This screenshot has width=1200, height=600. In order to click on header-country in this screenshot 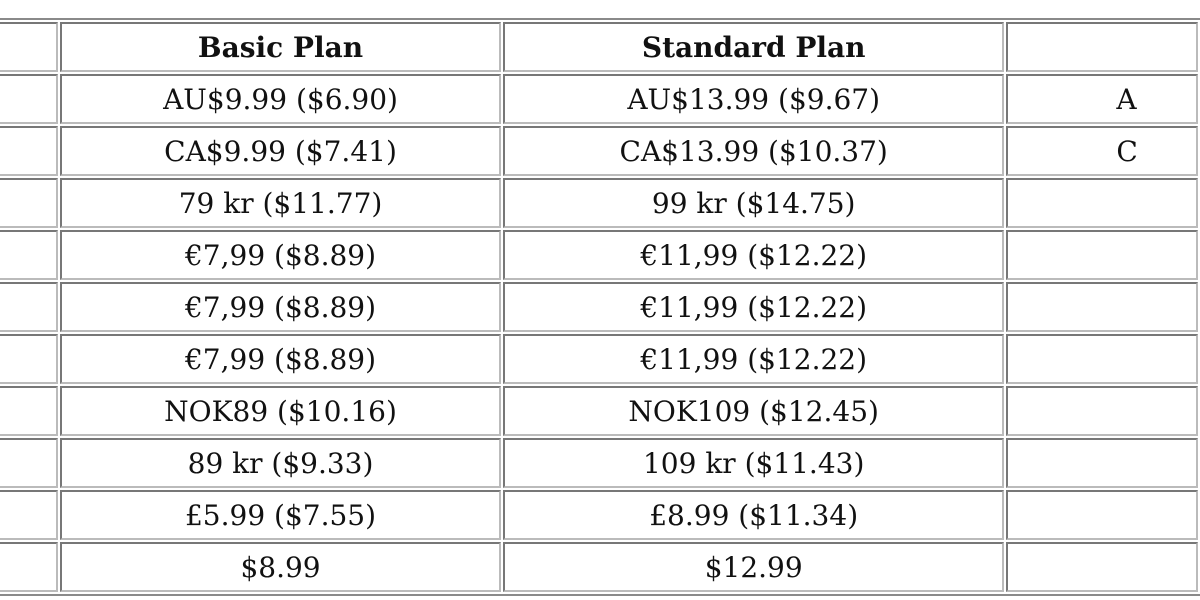, I will do `click(29, 47)`.